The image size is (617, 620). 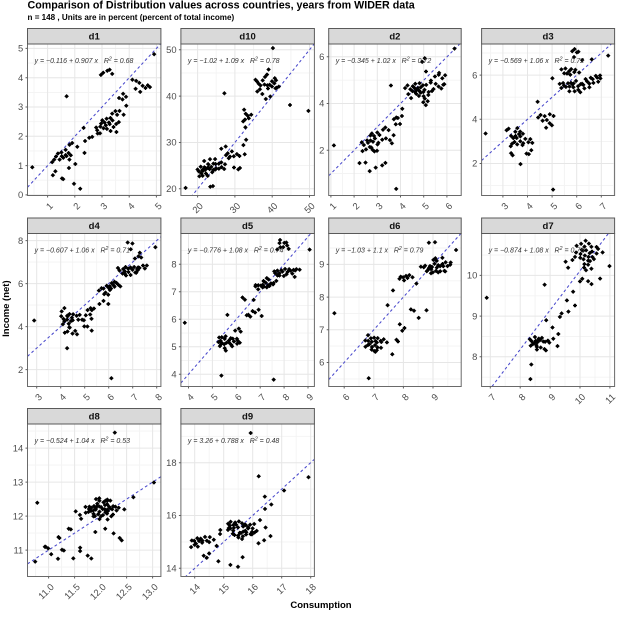 I want to click on svg-text: y = −1.03 + 1.1 x R2 = 0.79, so click(x=379, y=250).